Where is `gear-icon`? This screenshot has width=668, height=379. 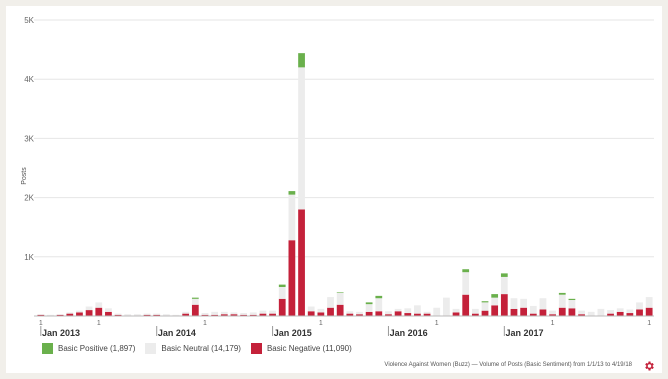
gear-icon is located at coordinates (649, 366).